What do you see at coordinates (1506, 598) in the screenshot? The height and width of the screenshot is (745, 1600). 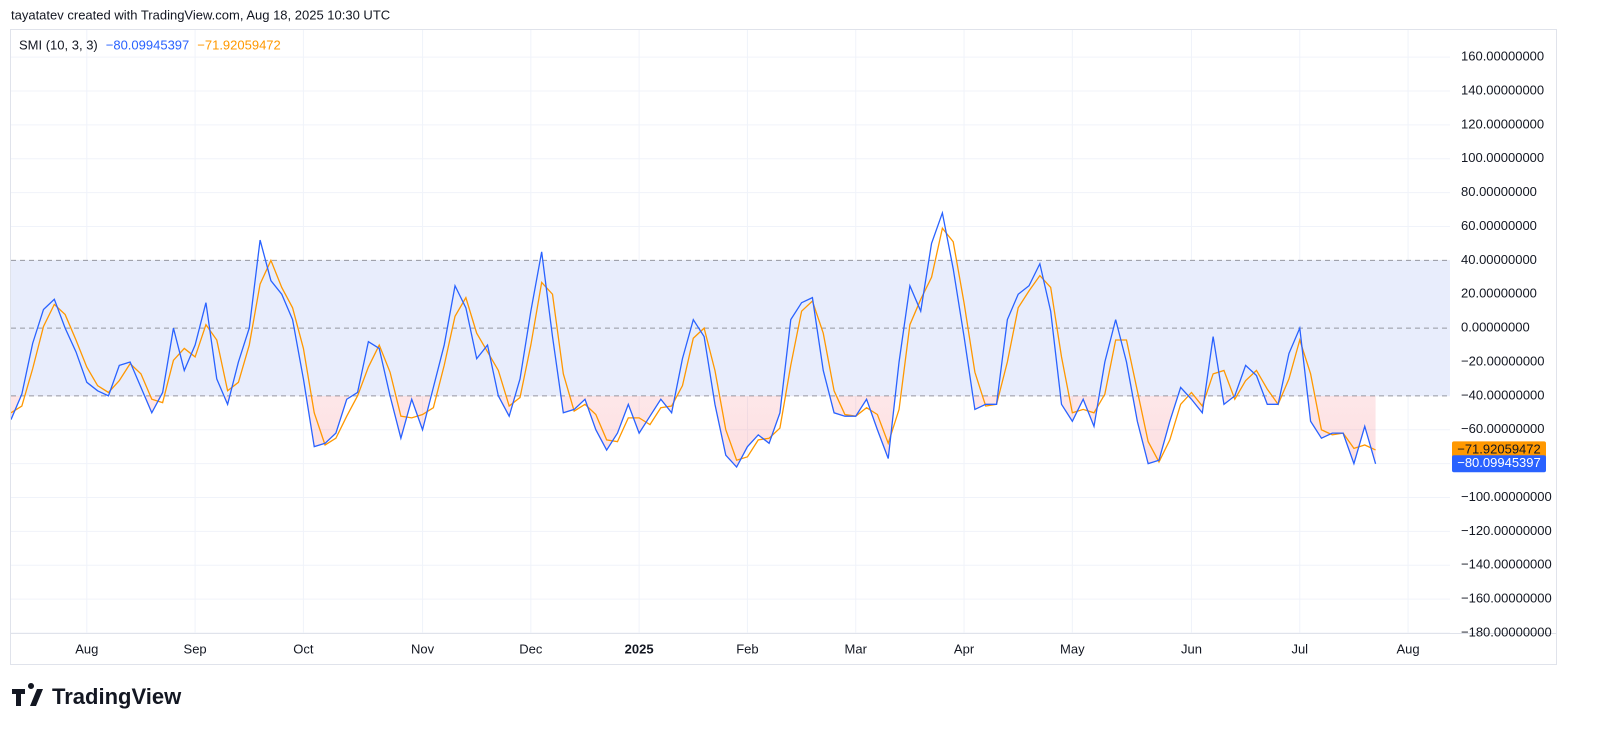 I see `y-tick-label: −160.00000000` at bounding box center [1506, 598].